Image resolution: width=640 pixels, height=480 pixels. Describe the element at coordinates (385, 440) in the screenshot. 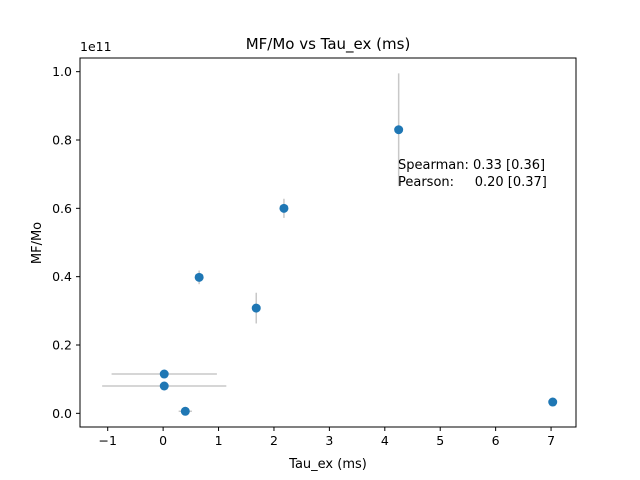

I see `x-tick-label: 4` at that location.